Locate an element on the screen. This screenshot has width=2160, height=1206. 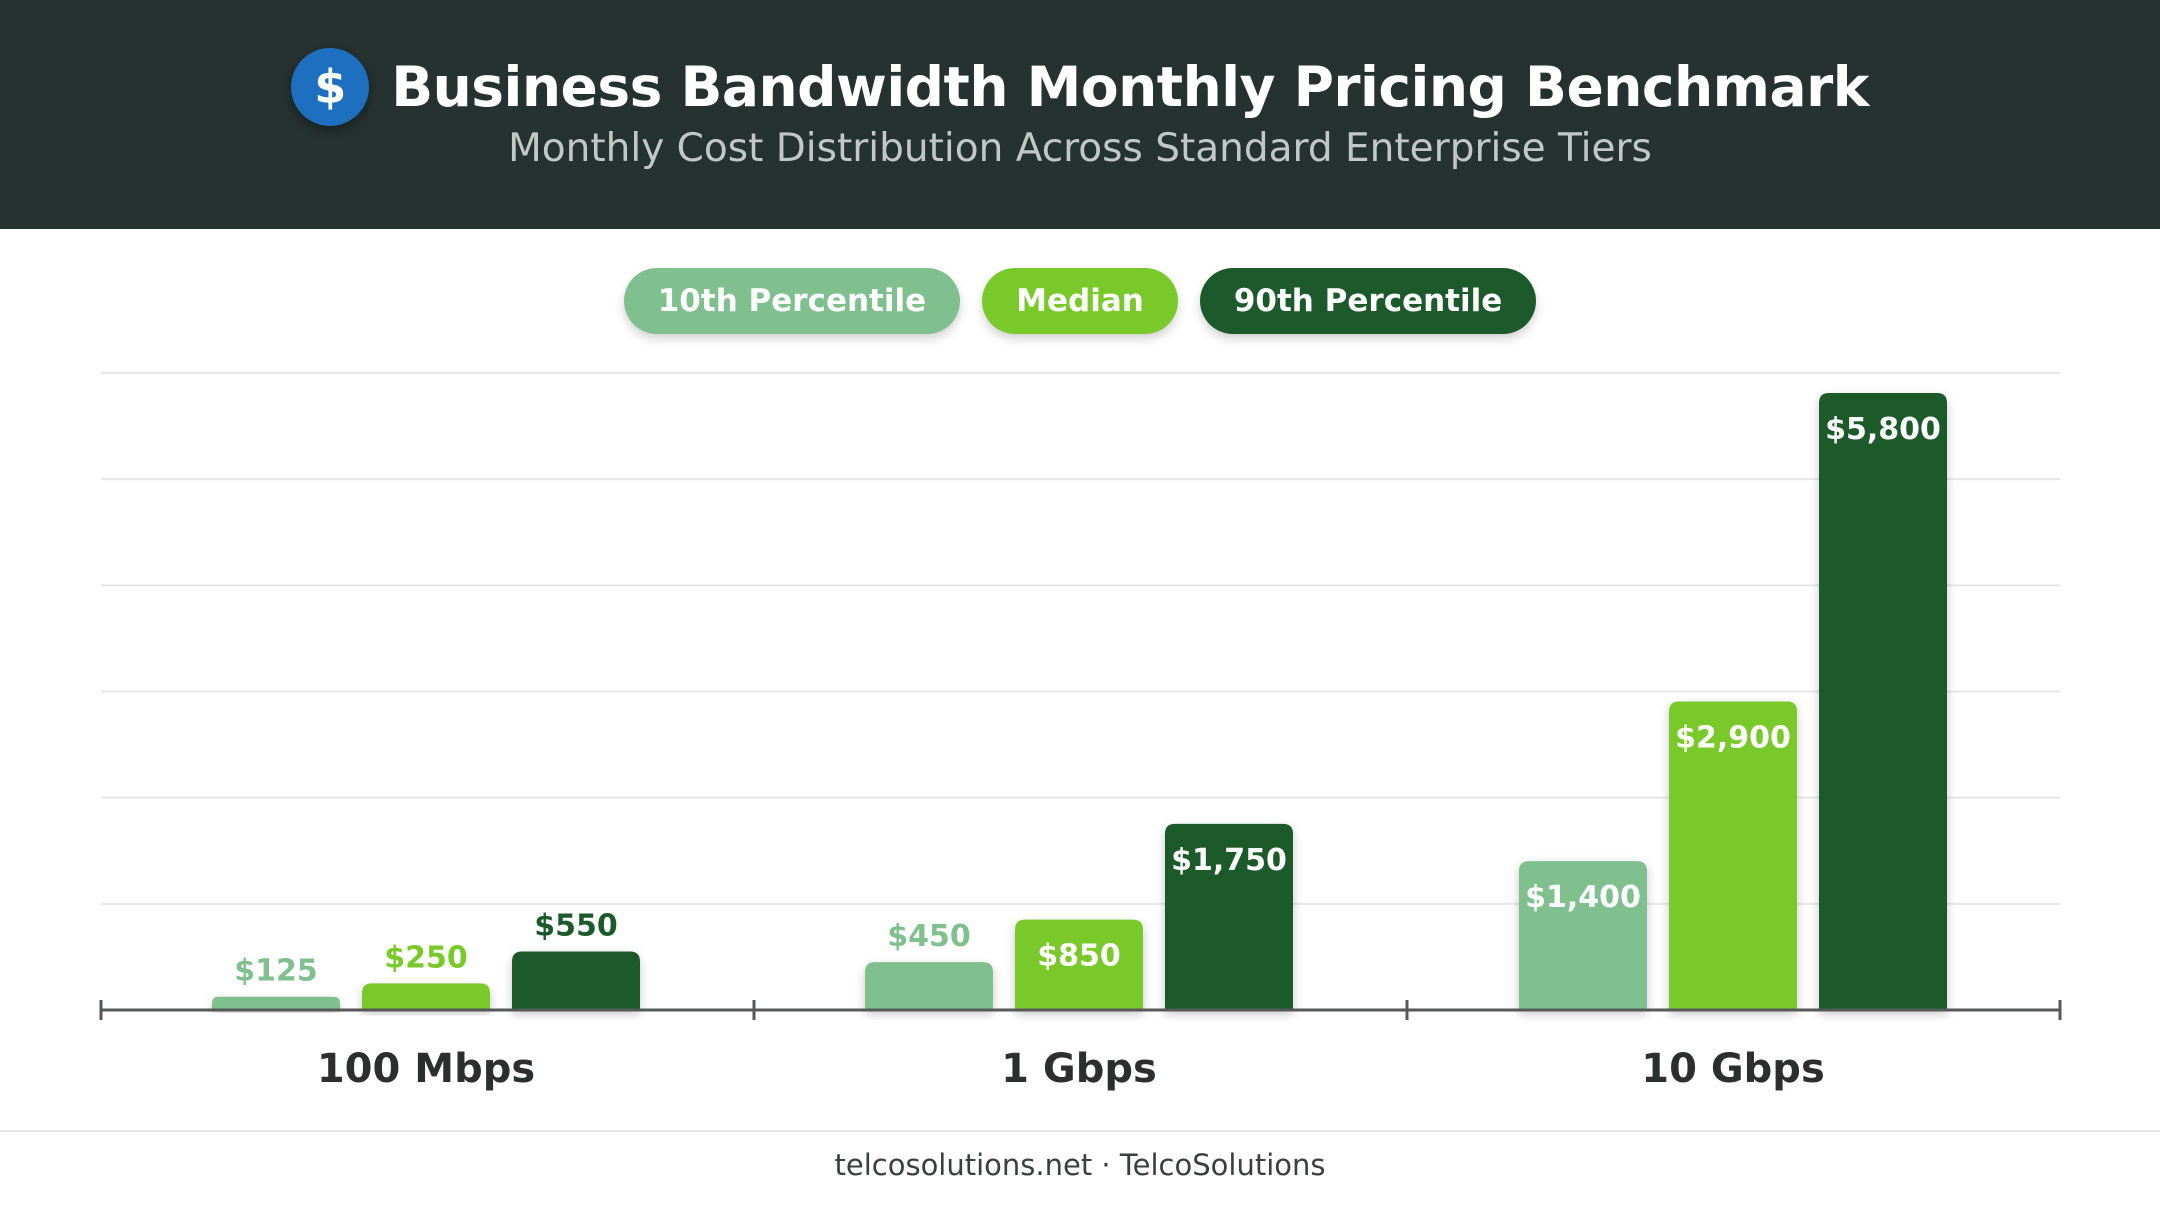
legend-item-90th-percentile: 90th Percentile is located at coordinates (1368, 301).